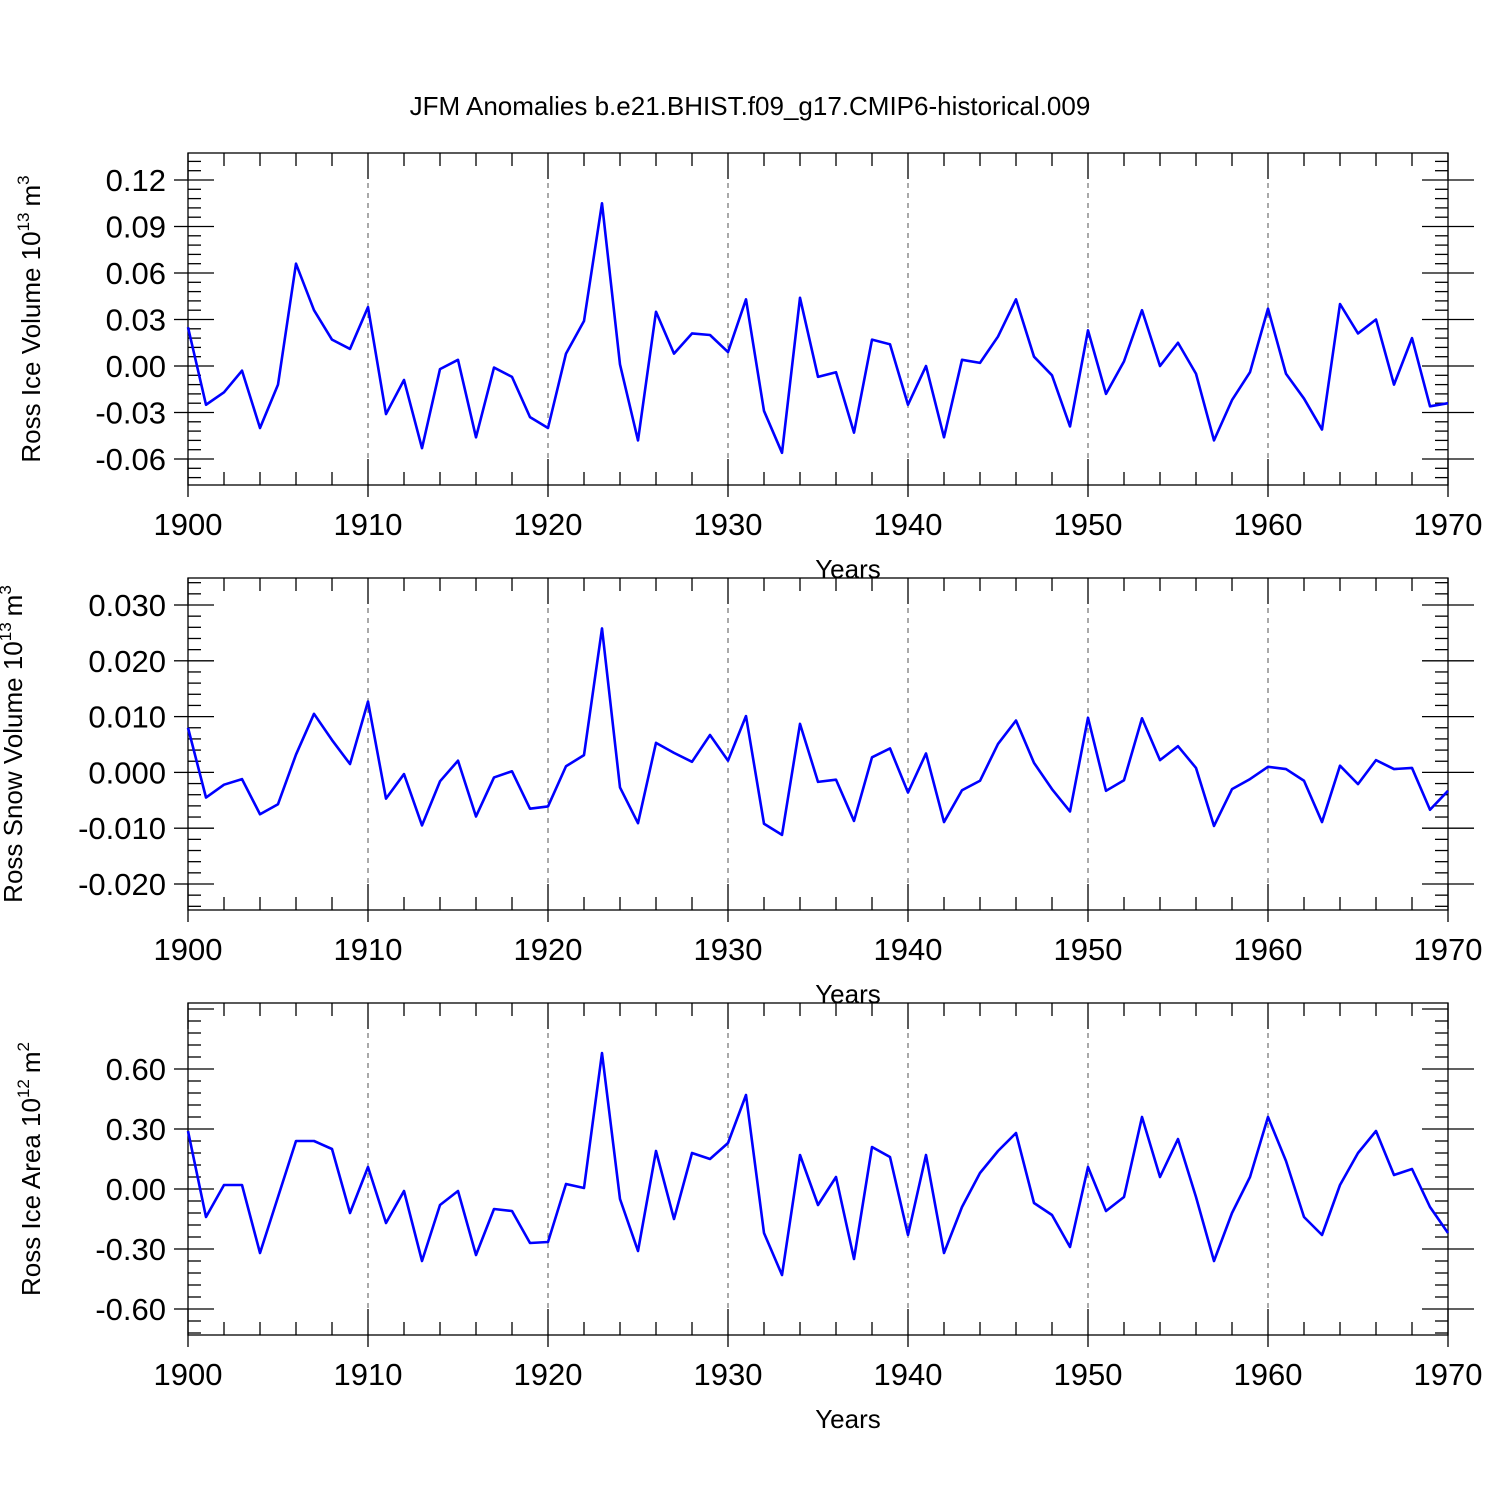  Describe the element at coordinates (127, 717) in the screenshot. I see `y-tick-label: 0.010` at that location.